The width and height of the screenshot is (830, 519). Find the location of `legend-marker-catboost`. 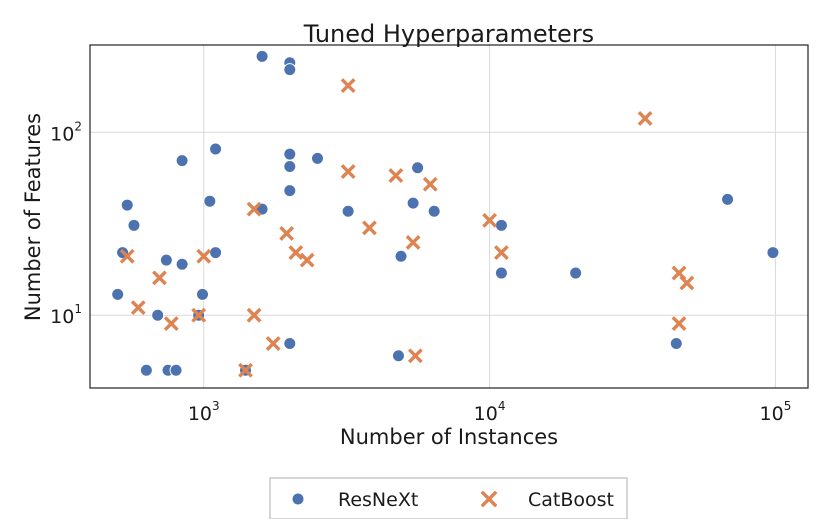

legend-marker-catboost is located at coordinates (489, 499).